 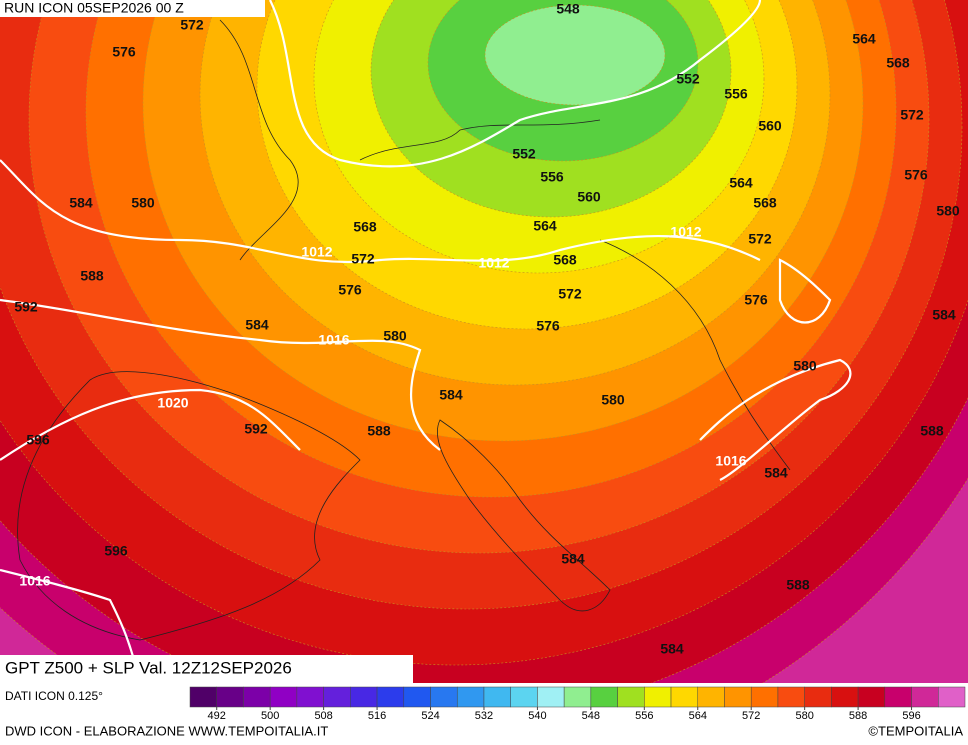 I want to click on colorbar-label: 524, so click(x=430, y=716).